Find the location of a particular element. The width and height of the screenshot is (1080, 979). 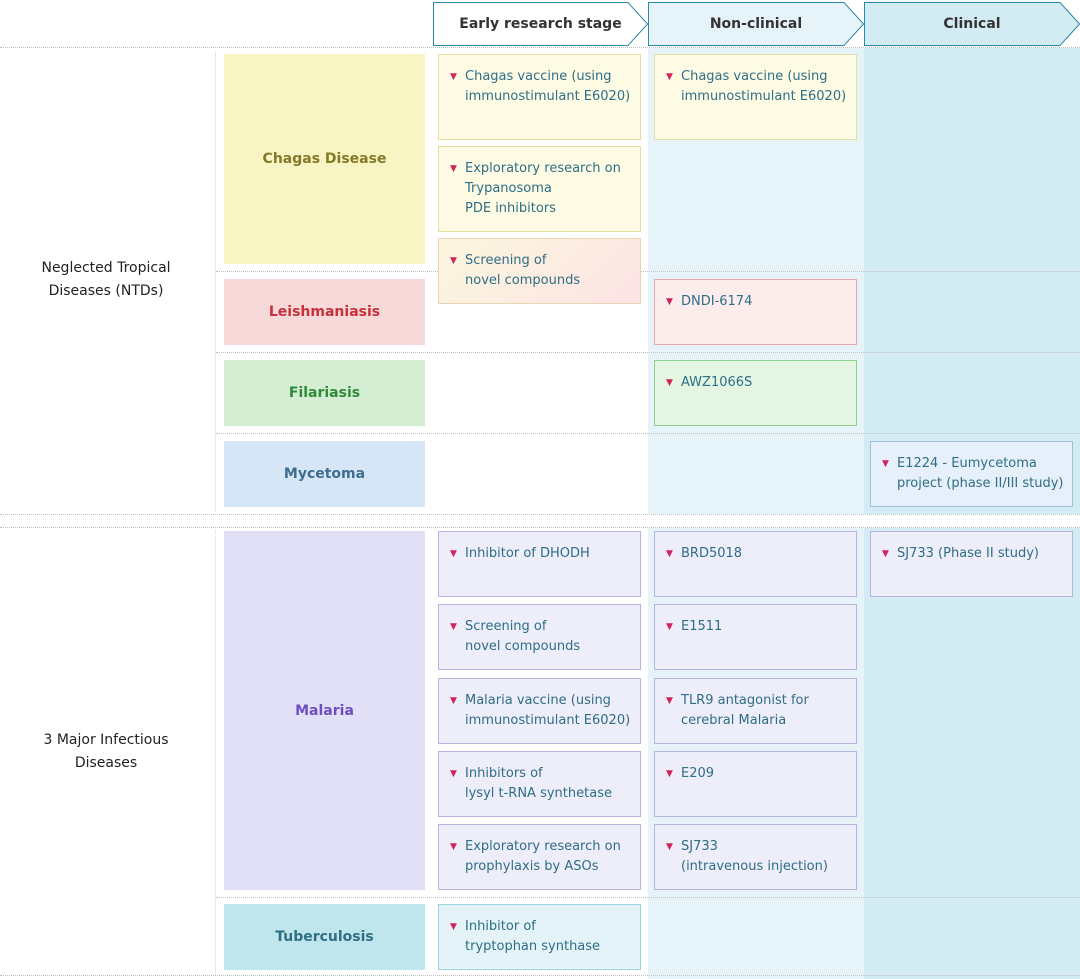

disease-chagas: Chagas Disease is located at coordinates (324, 159).